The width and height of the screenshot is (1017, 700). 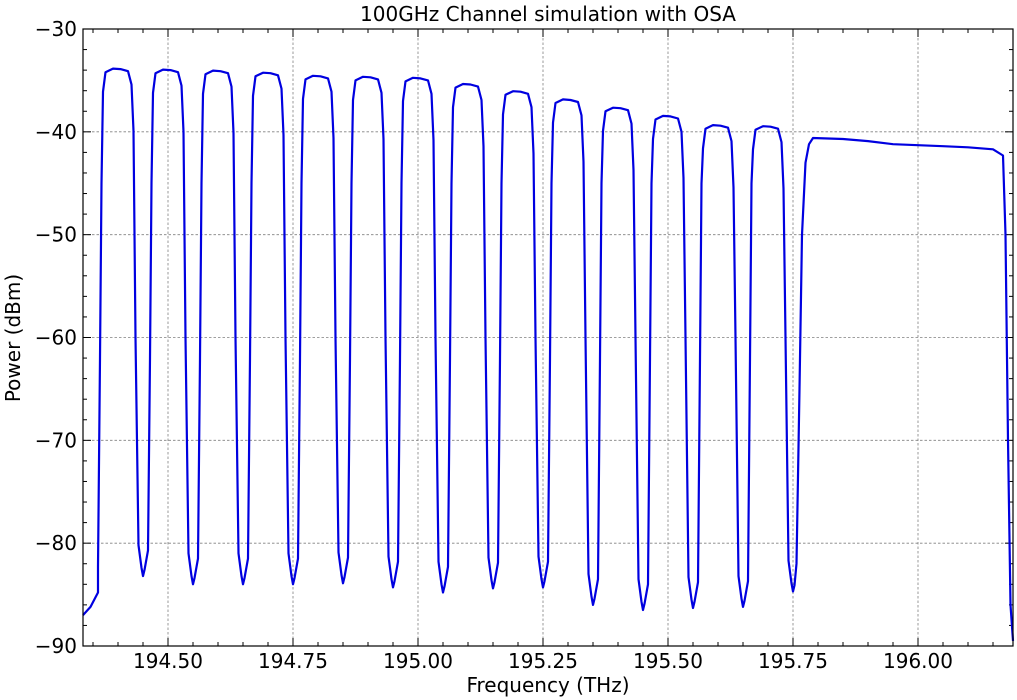 What do you see at coordinates (56, 543) in the screenshot?
I see `y-tick-label: −80` at bounding box center [56, 543].